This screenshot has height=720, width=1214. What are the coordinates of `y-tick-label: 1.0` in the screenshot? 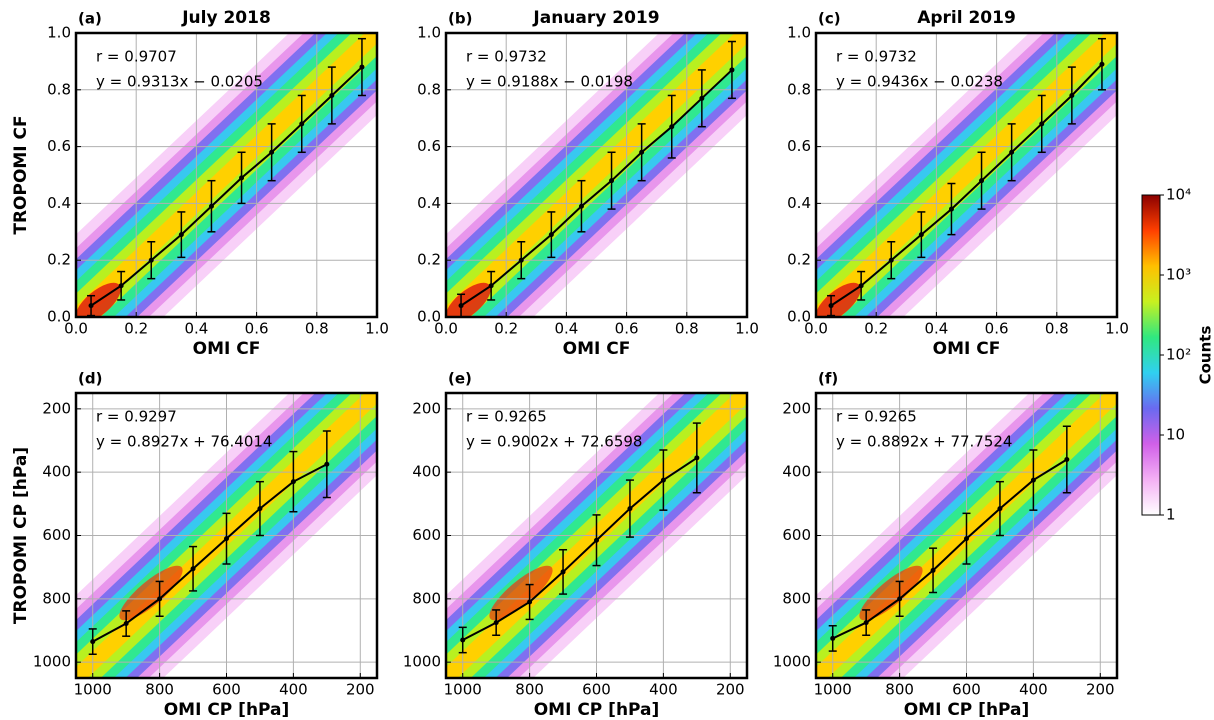 It's located at (799, 33).